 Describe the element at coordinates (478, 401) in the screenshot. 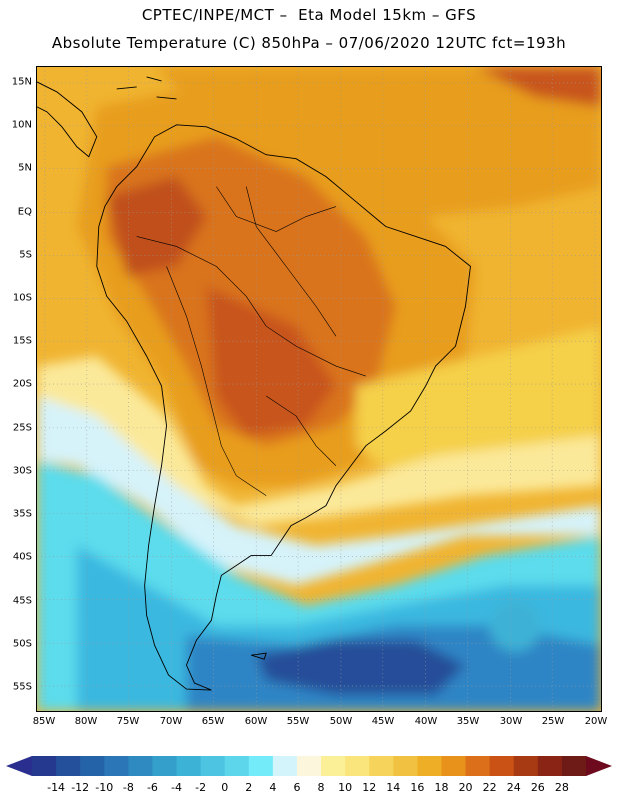

I see `field-yellow-belt` at that location.